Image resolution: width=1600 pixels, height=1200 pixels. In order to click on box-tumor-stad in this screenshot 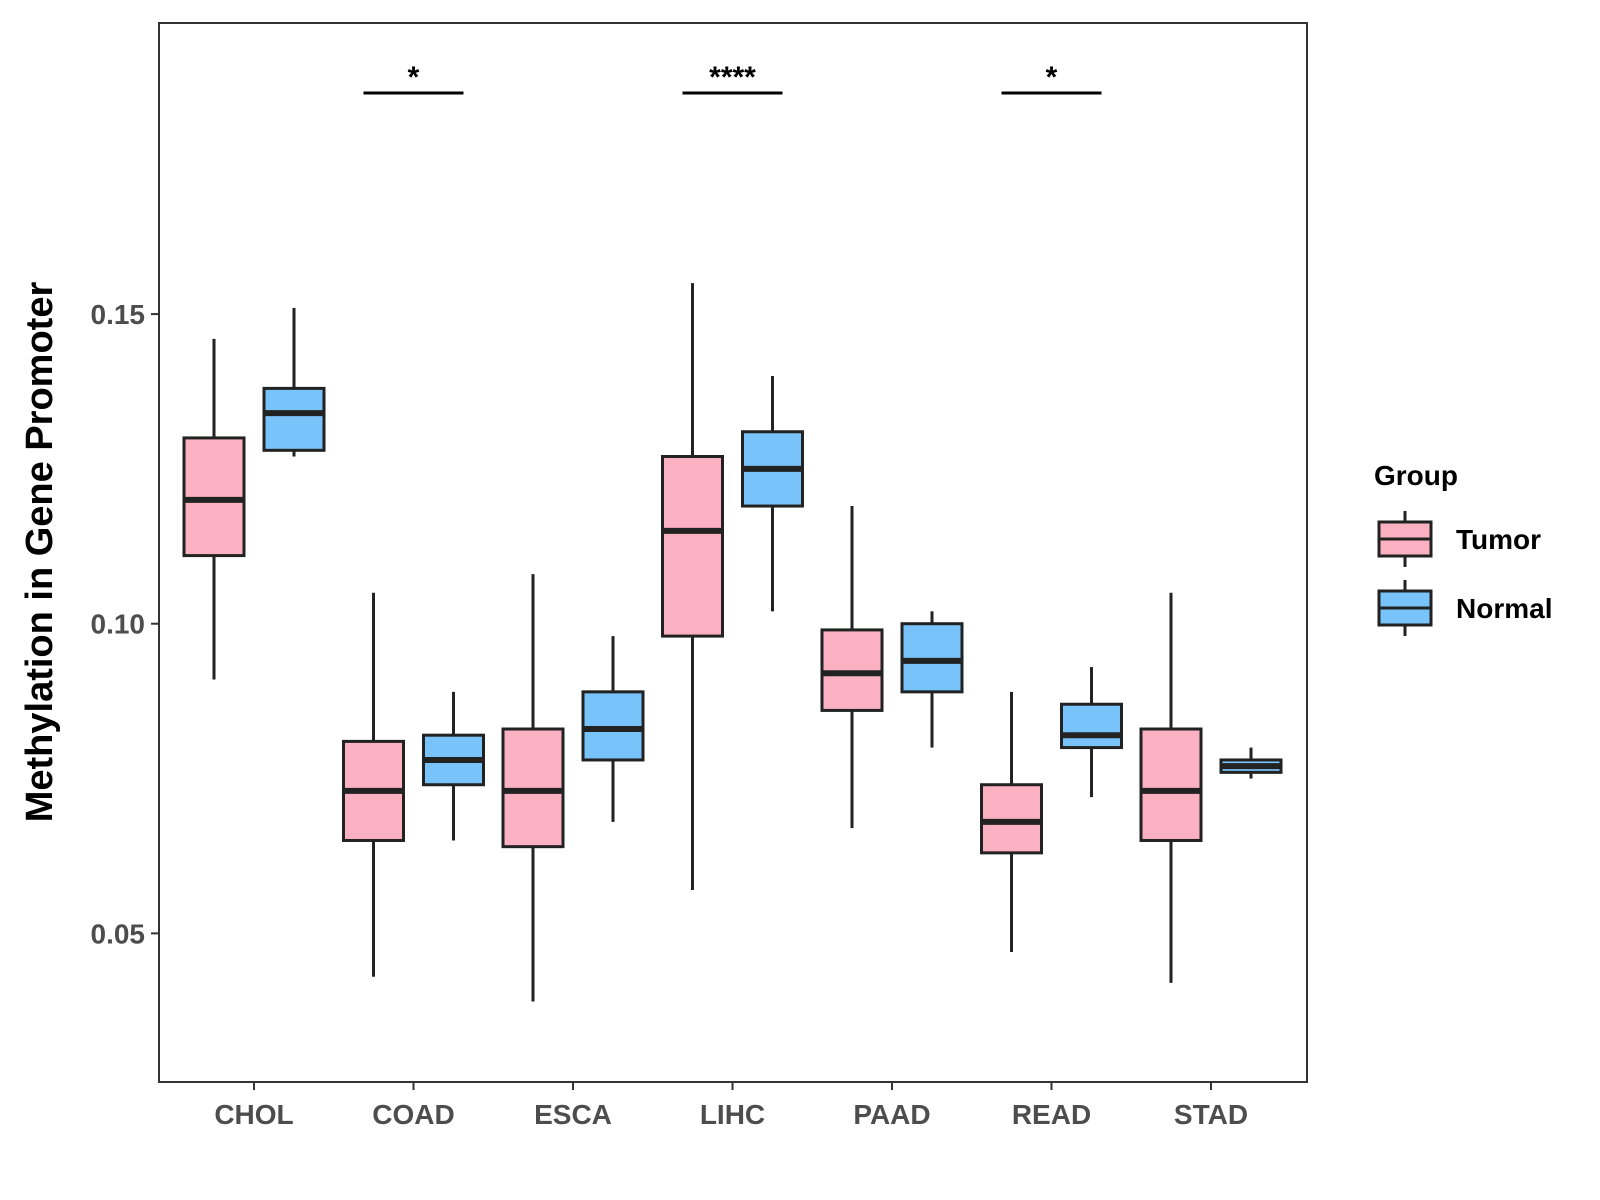, I will do `click(1171, 787)`.